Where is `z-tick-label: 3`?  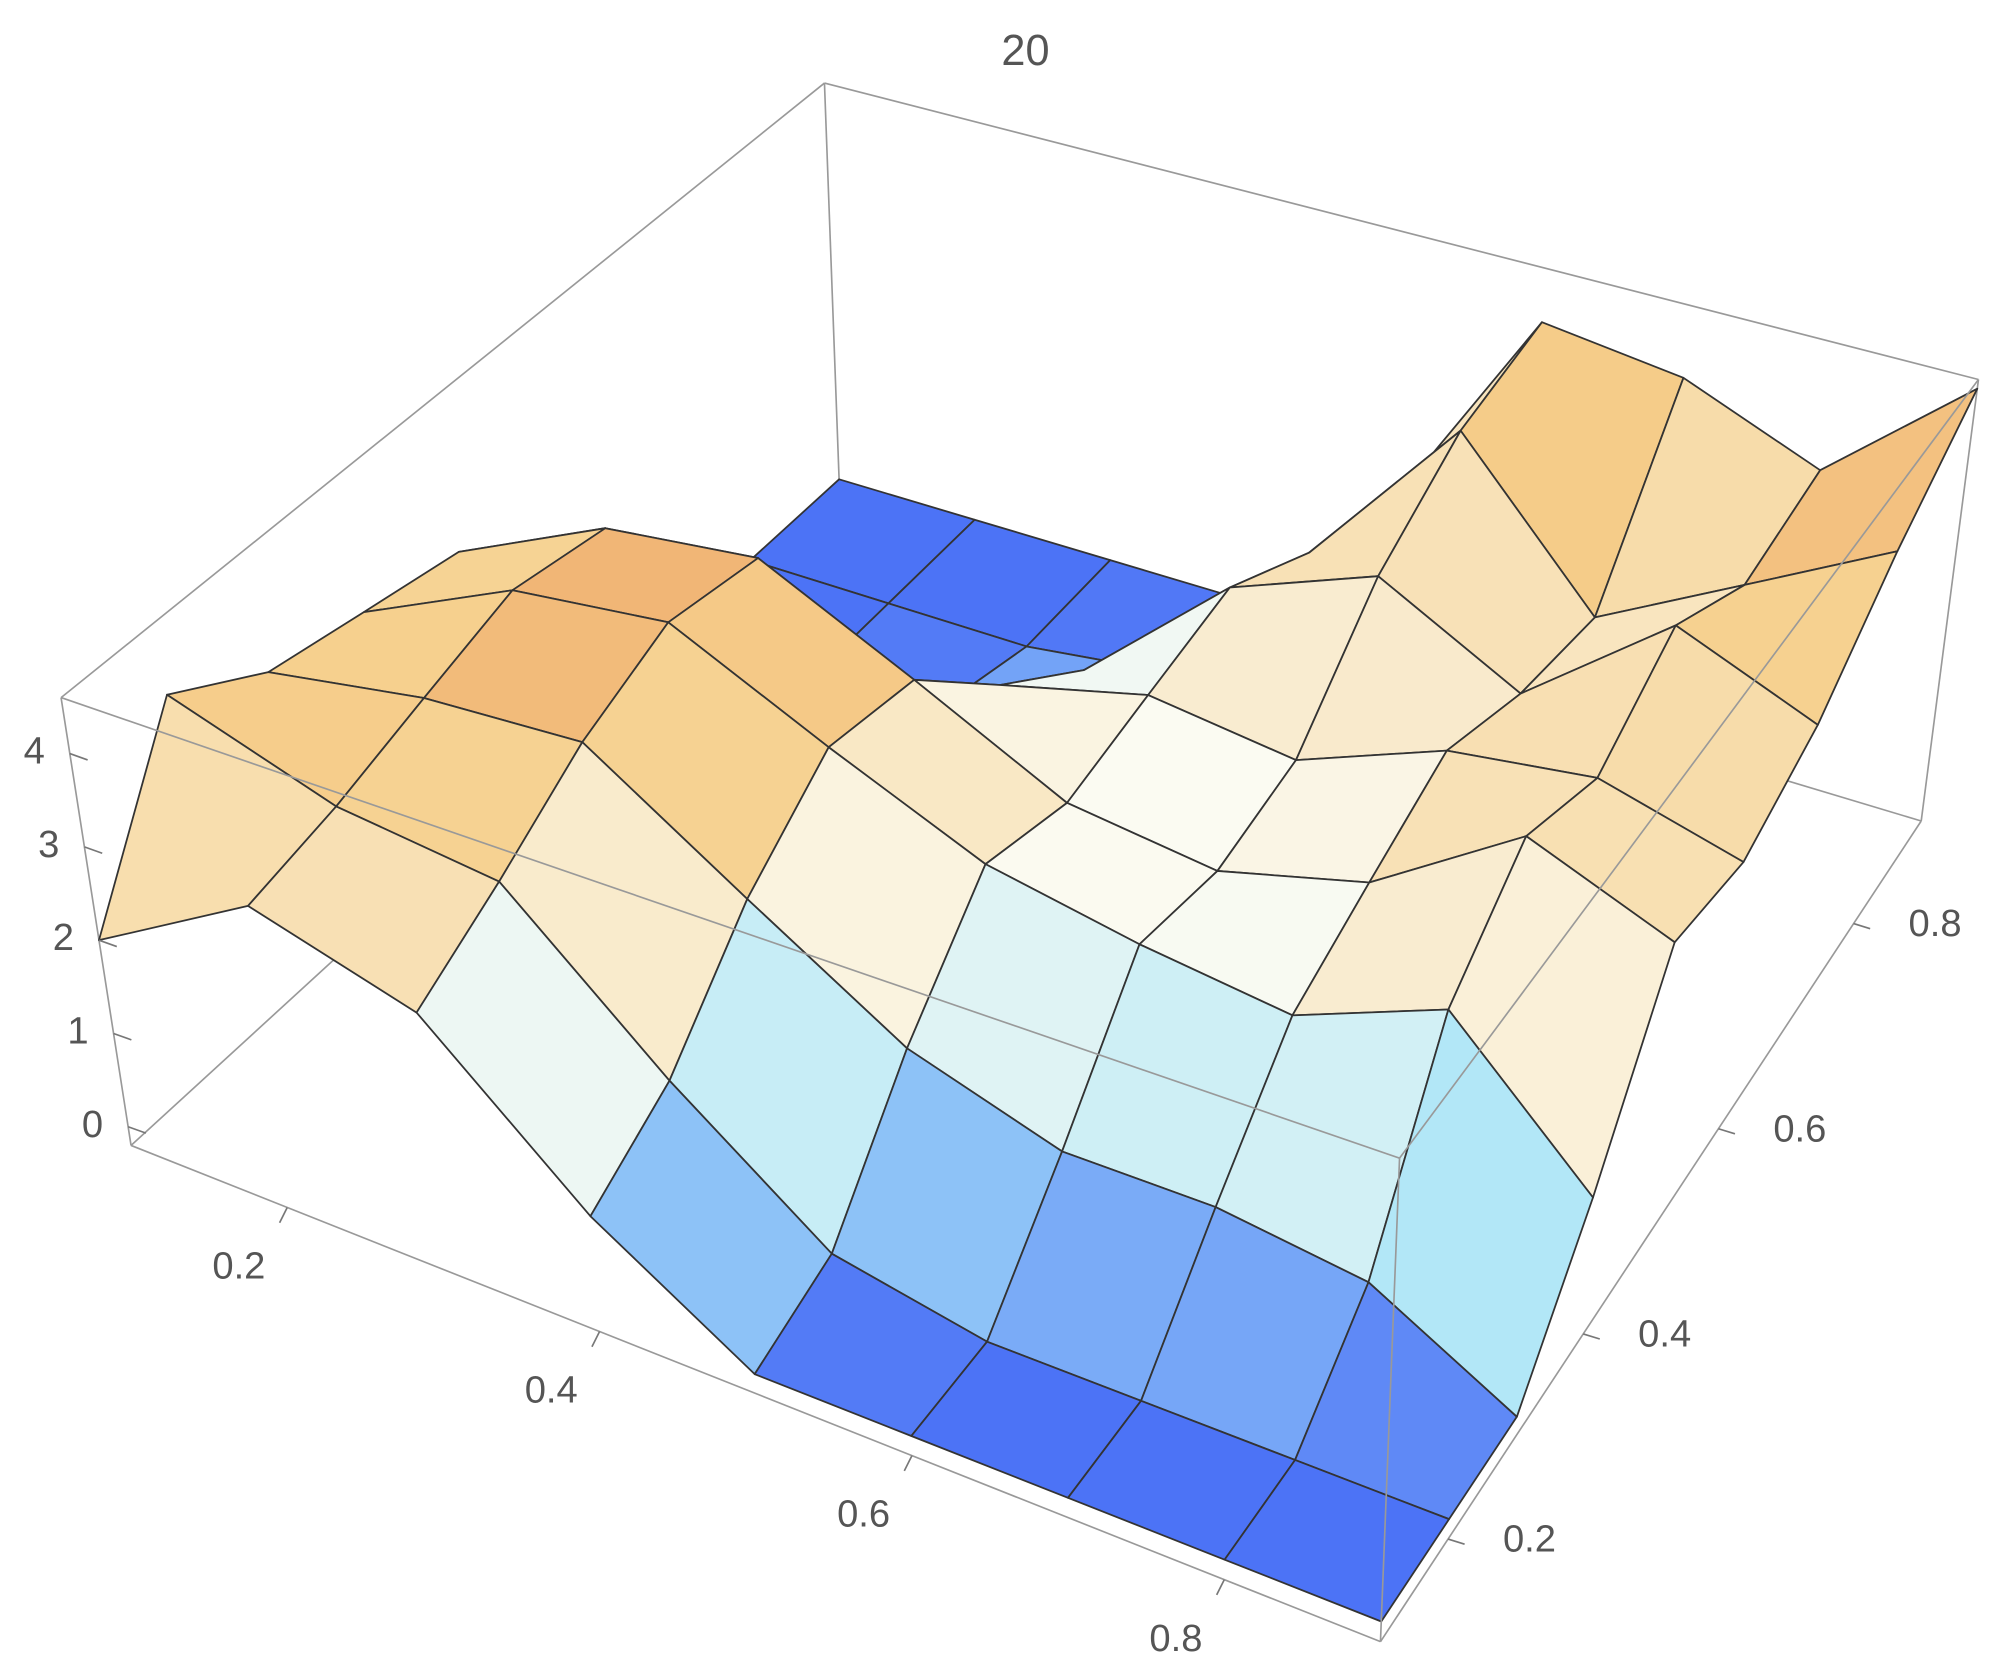 z-tick-label: 3 is located at coordinates (48, 844).